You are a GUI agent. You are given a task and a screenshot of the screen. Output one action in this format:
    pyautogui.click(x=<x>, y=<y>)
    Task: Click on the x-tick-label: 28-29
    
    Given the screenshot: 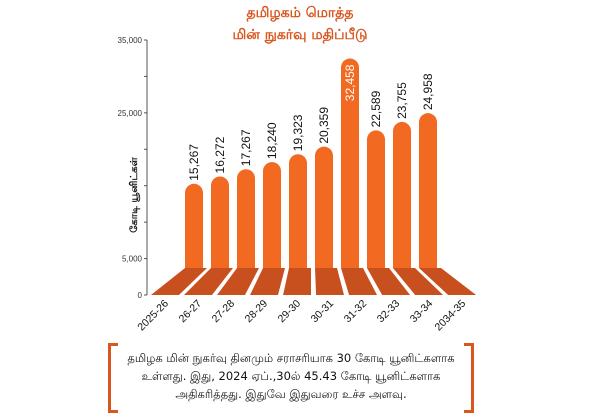 What is the action you would take?
    pyautogui.click(x=257, y=312)
    